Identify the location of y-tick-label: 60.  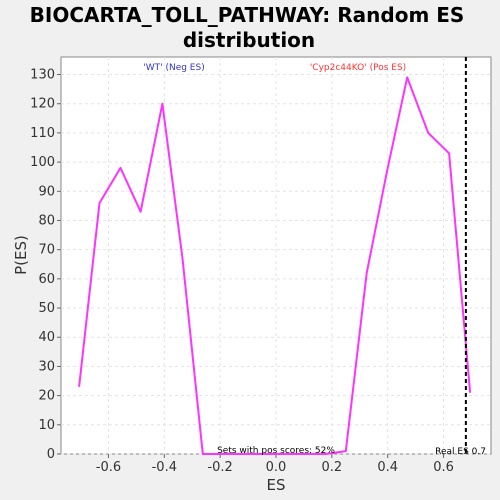
(46, 279).